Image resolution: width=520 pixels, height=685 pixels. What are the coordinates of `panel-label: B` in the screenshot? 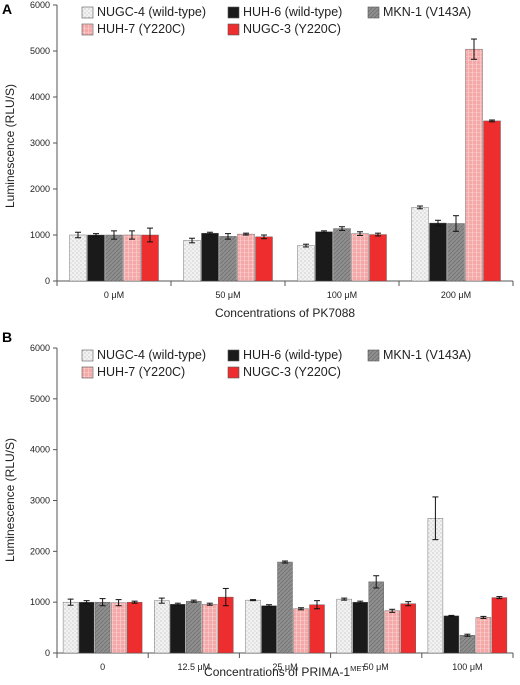 It's located at (7, 337).